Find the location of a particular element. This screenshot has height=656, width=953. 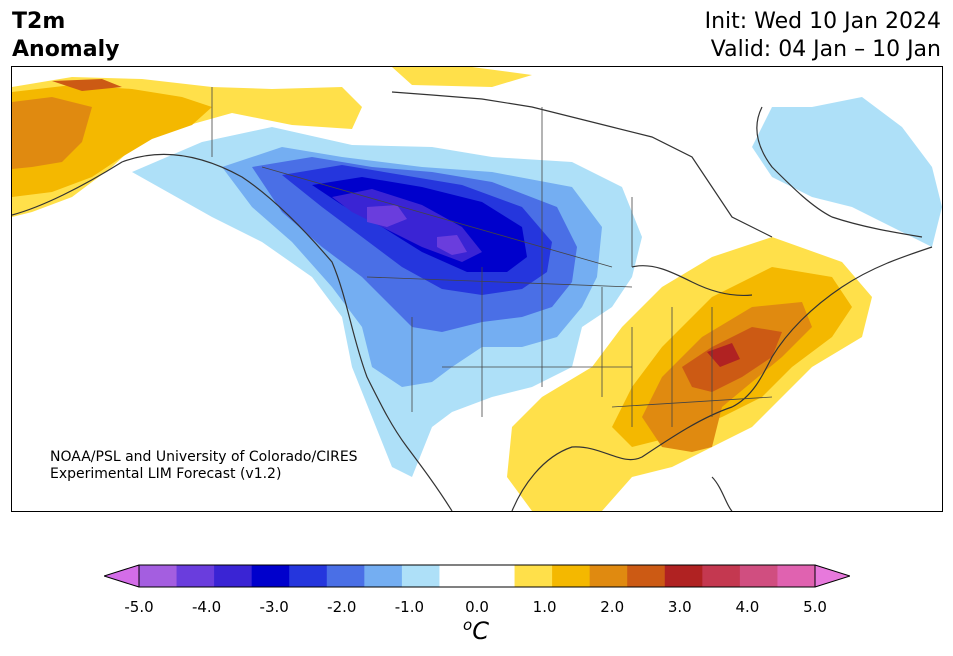

colorbar-frame is located at coordinates (477, 576).